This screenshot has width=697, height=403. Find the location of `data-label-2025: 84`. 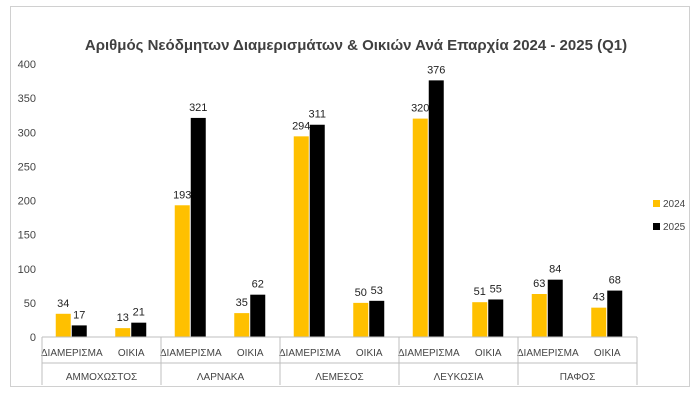

data-label-2025: 84 is located at coordinates (555, 270).